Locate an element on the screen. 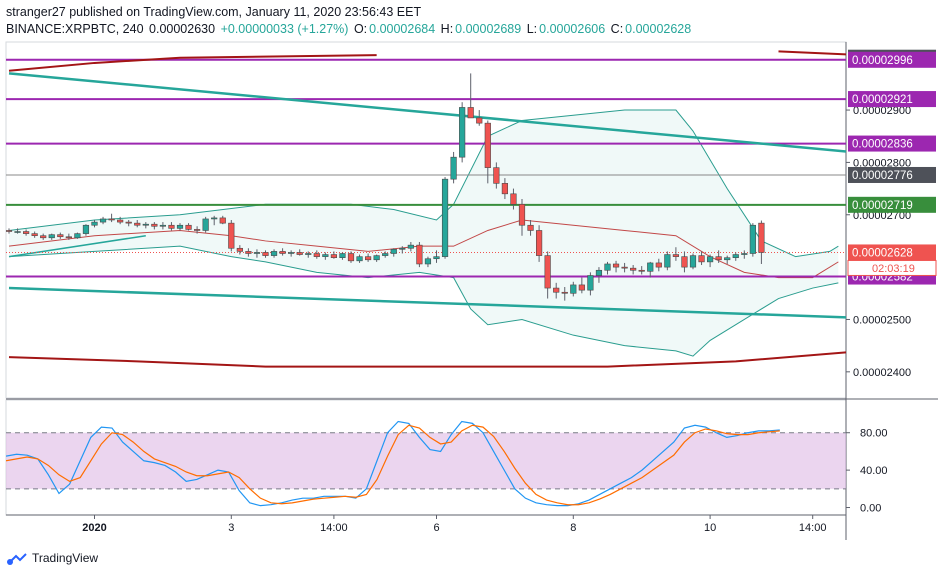  price-tag-label: 0.00002719 is located at coordinates (882, 206).